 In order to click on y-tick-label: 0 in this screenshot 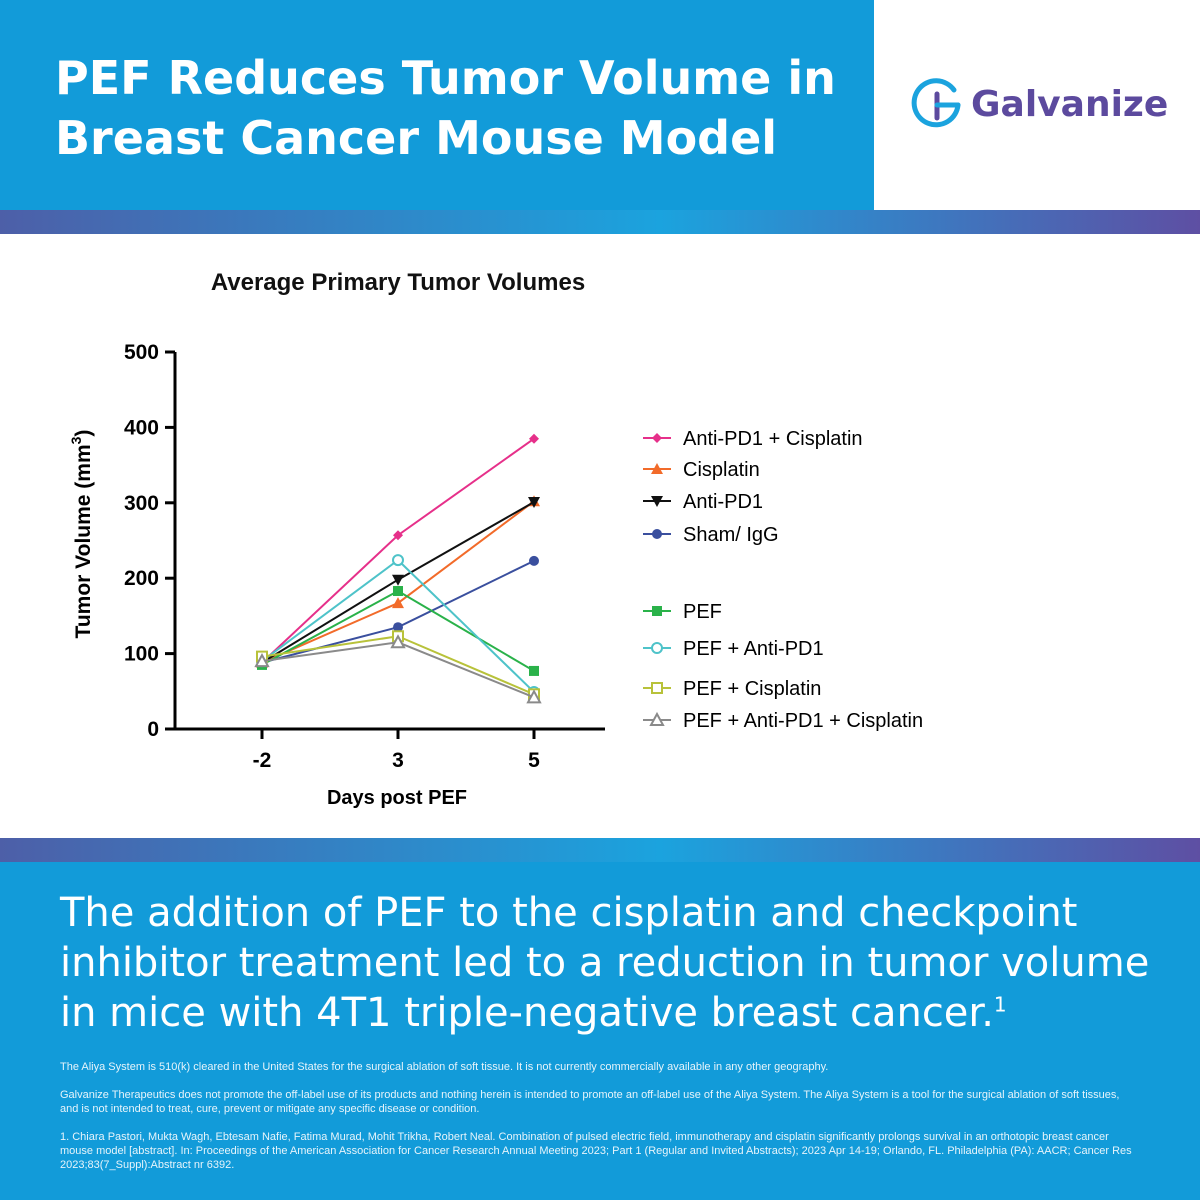, I will do `click(153, 729)`.